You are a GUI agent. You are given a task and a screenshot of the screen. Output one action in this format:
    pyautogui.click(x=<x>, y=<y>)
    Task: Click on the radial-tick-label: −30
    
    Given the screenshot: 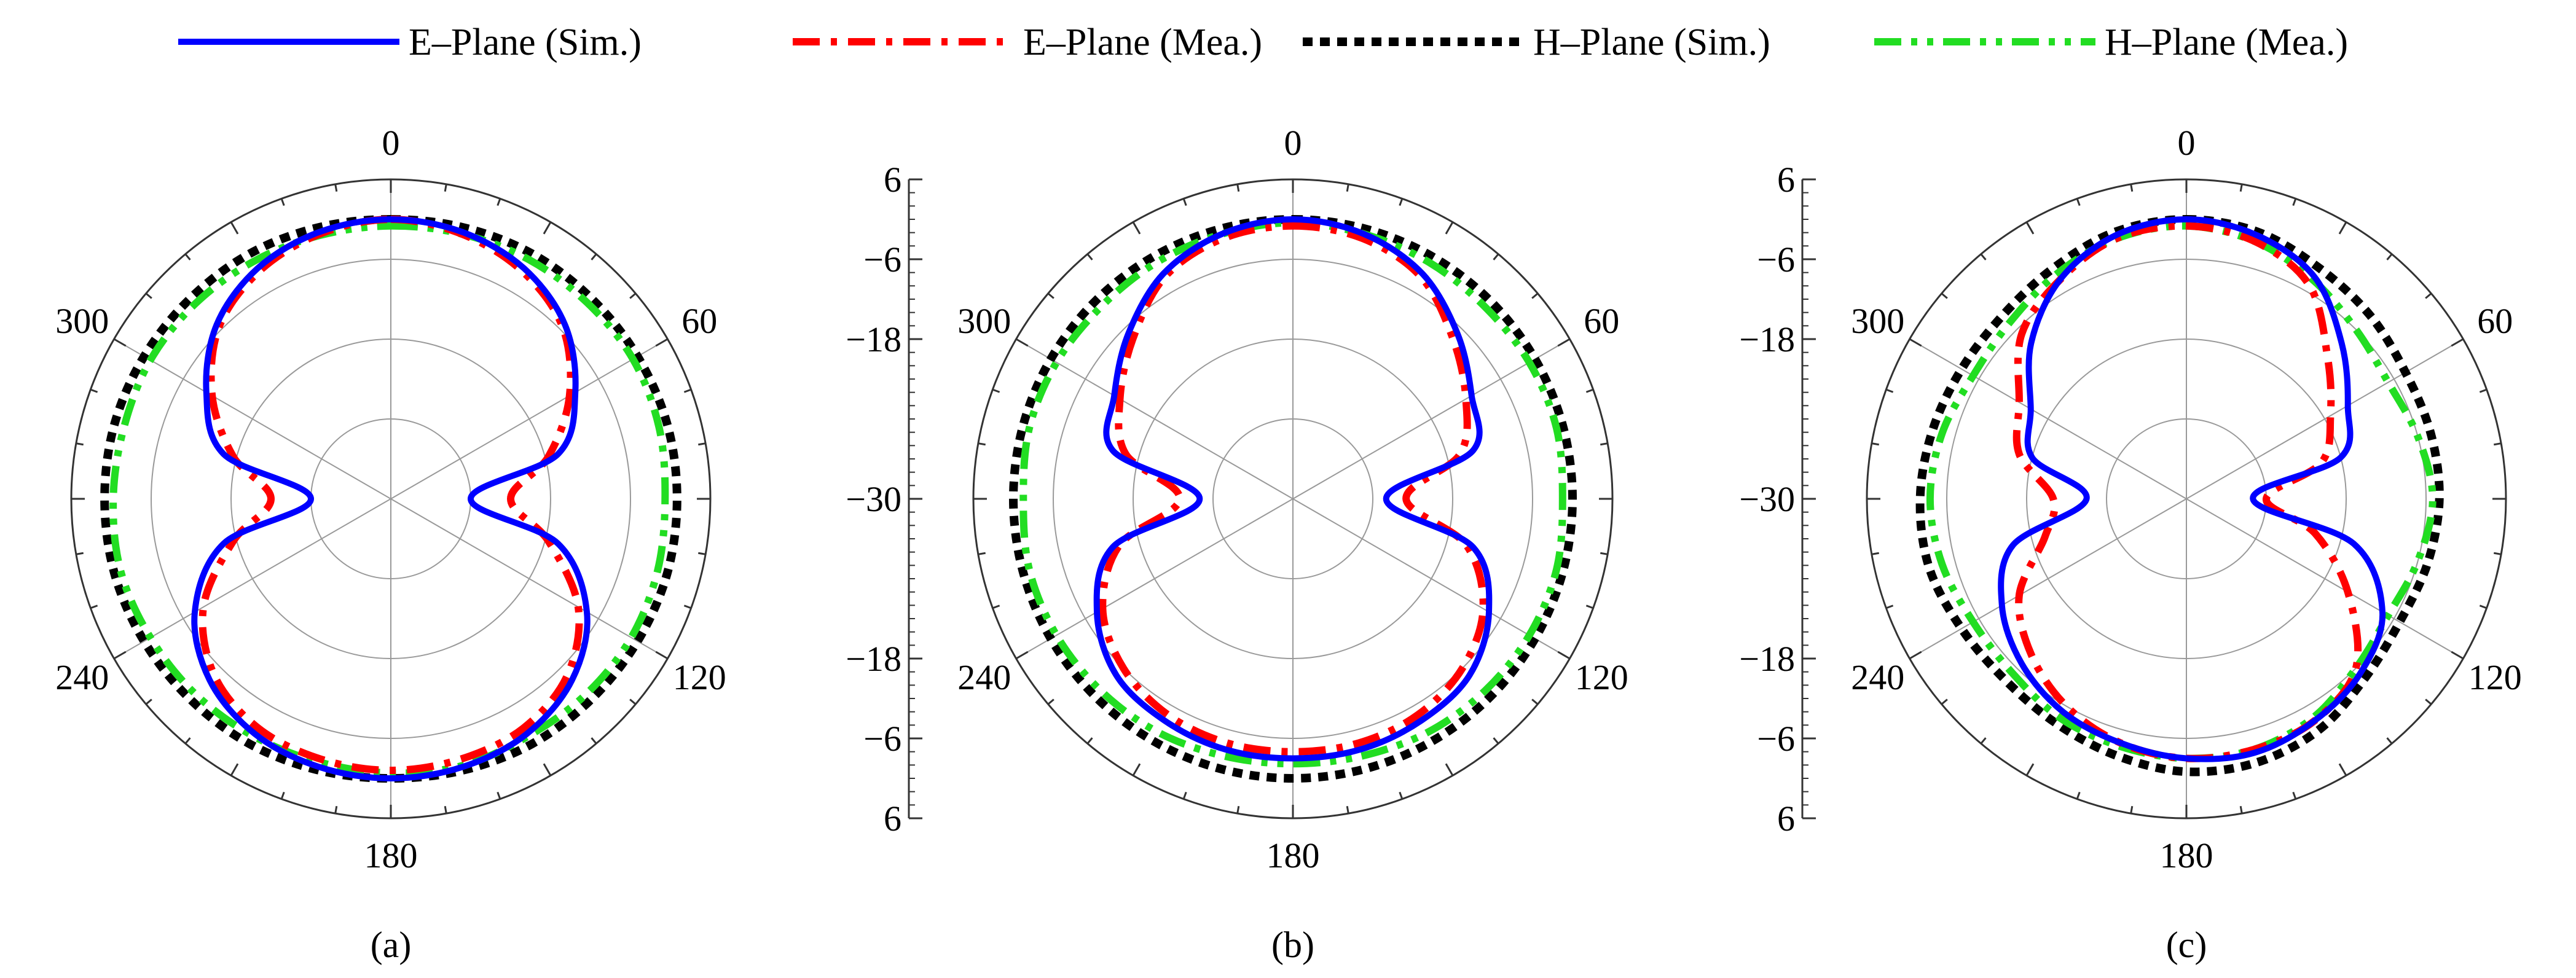 What is the action you would take?
    pyautogui.click(x=1767, y=499)
    